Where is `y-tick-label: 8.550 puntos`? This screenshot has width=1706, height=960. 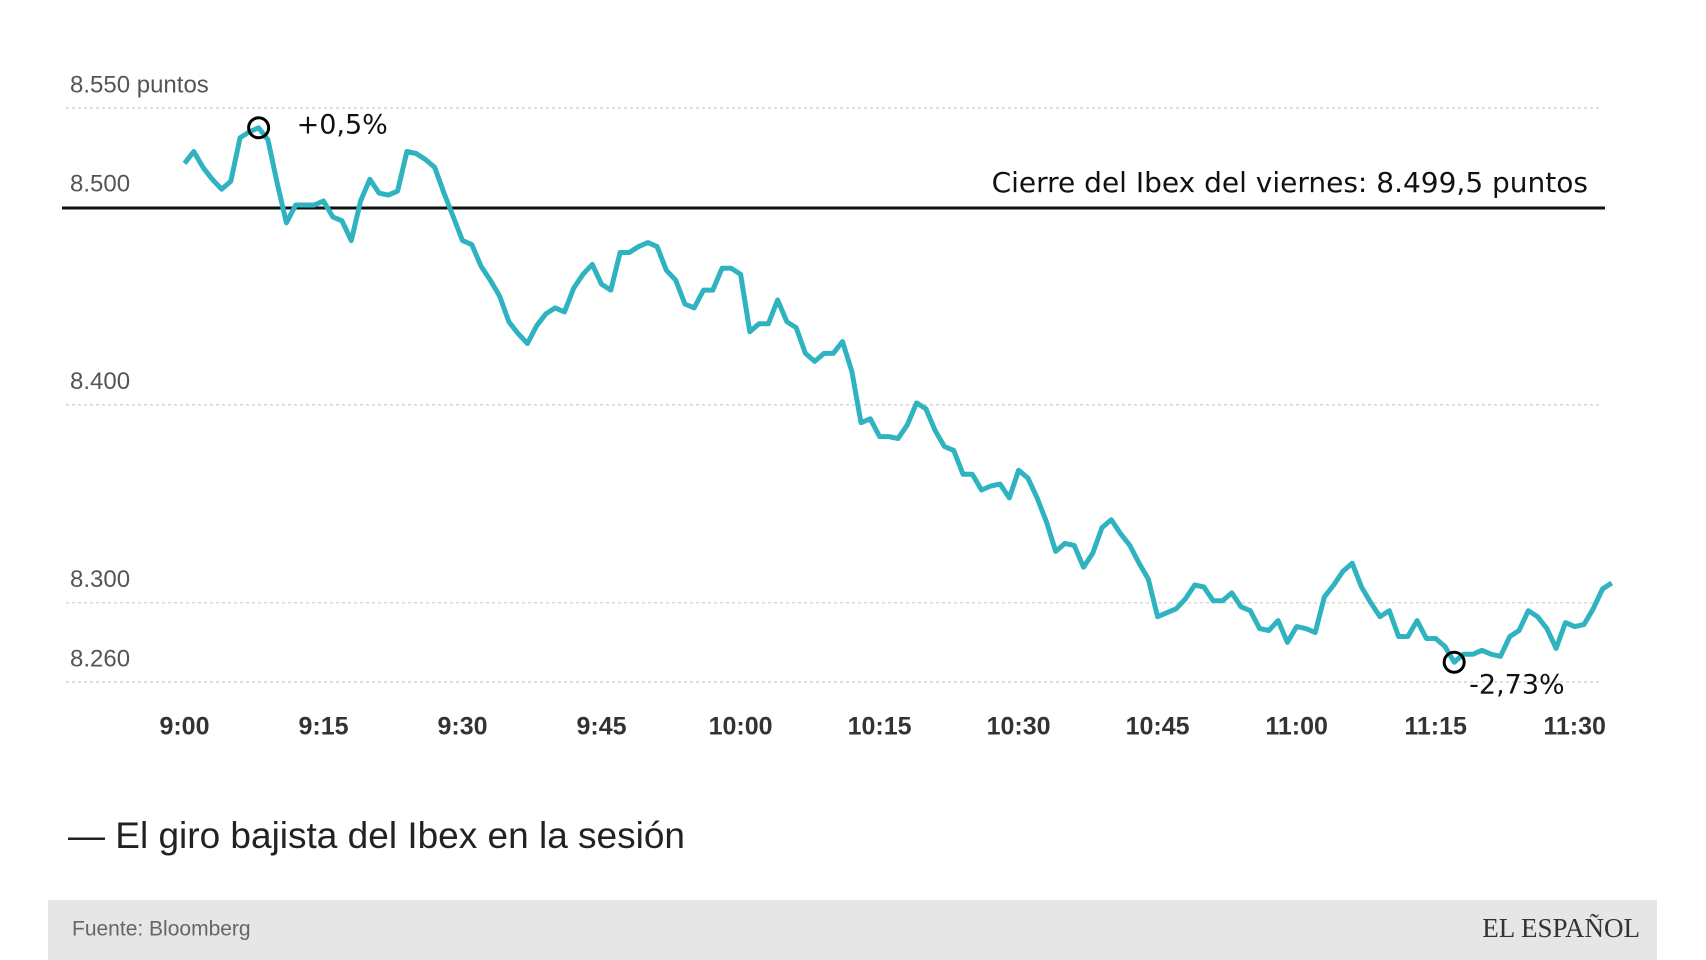 y-tick-label: 8.550 puntos is located at coordinates (139, 84).